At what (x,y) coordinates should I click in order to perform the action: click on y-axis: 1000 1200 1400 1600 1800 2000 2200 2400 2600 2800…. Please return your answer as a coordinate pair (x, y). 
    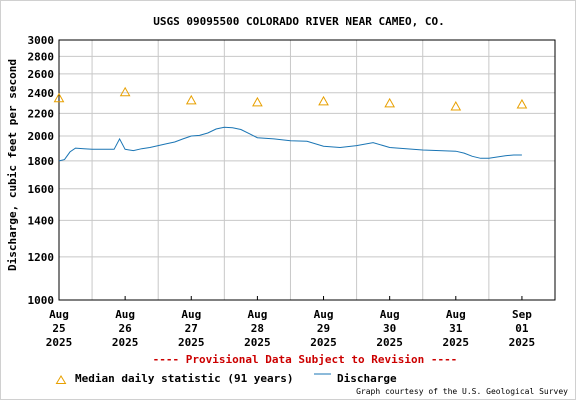
    Looking at the image, I should click on (41, 170).